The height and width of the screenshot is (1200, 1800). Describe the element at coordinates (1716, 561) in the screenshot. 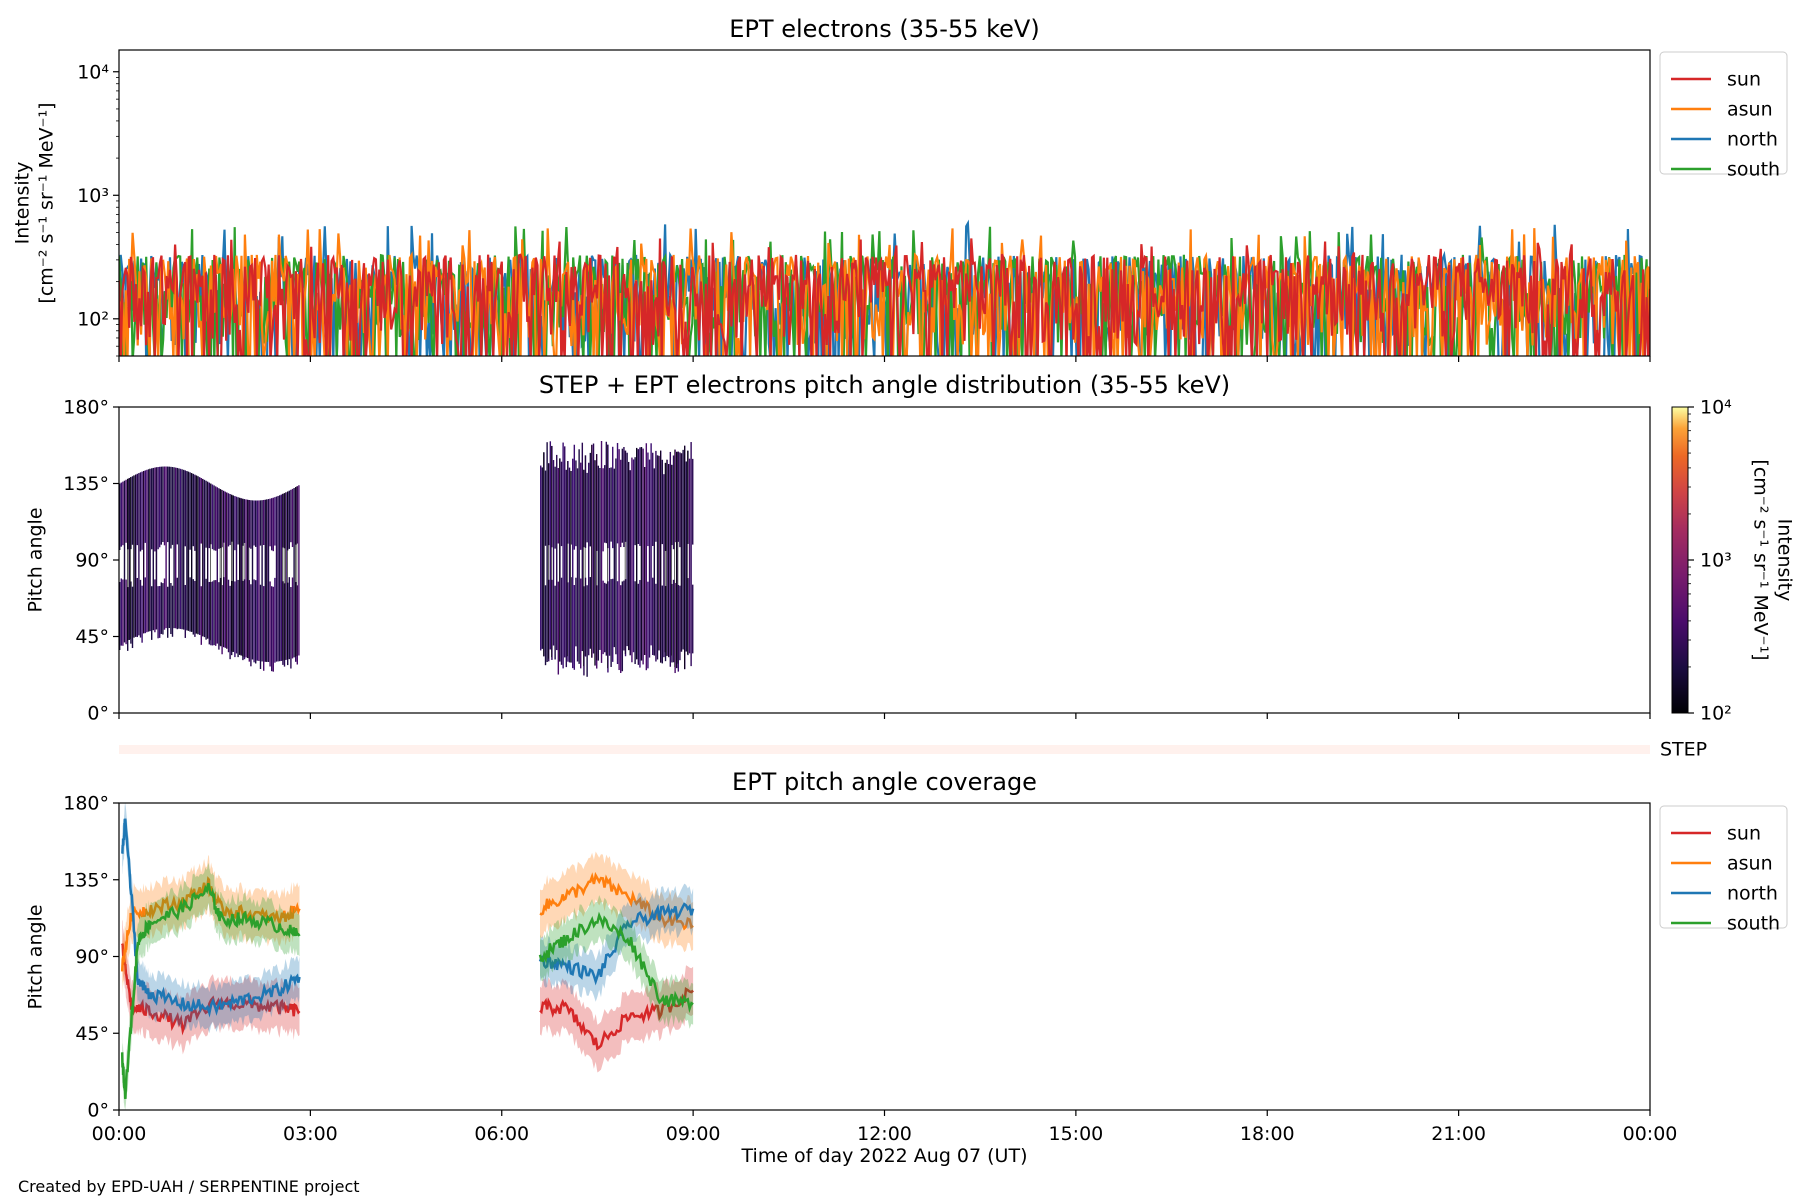

I see `colorbar-tick-label: 10³` at that location.